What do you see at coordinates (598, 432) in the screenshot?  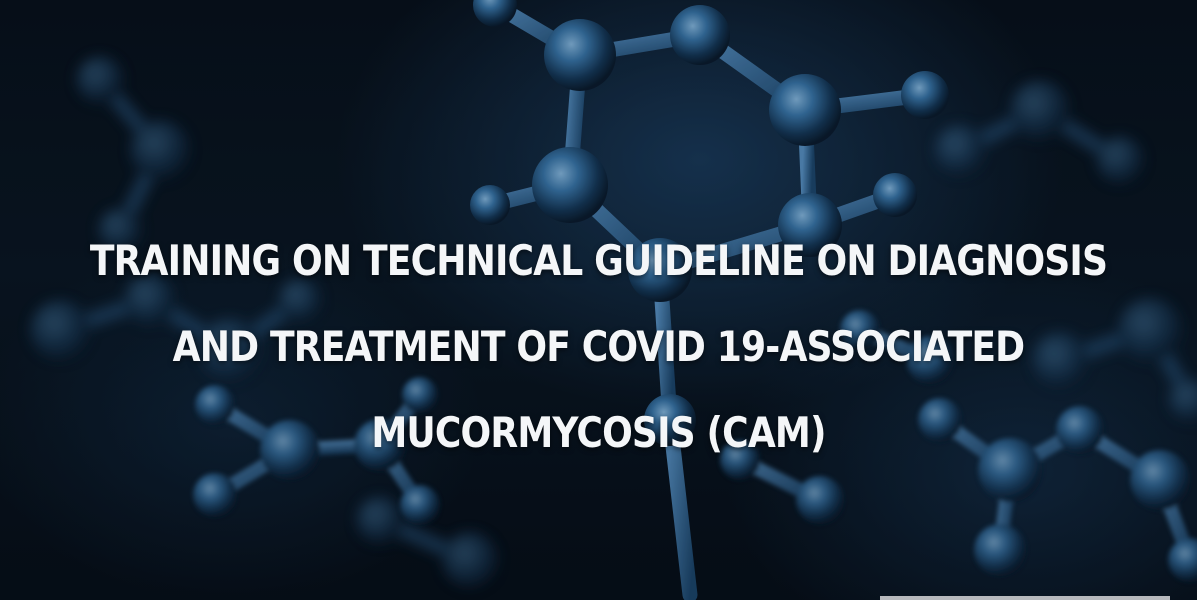 I see `title-line-3: MUCORMYCOSIS (CAM)` at bounding box center [598, 432].